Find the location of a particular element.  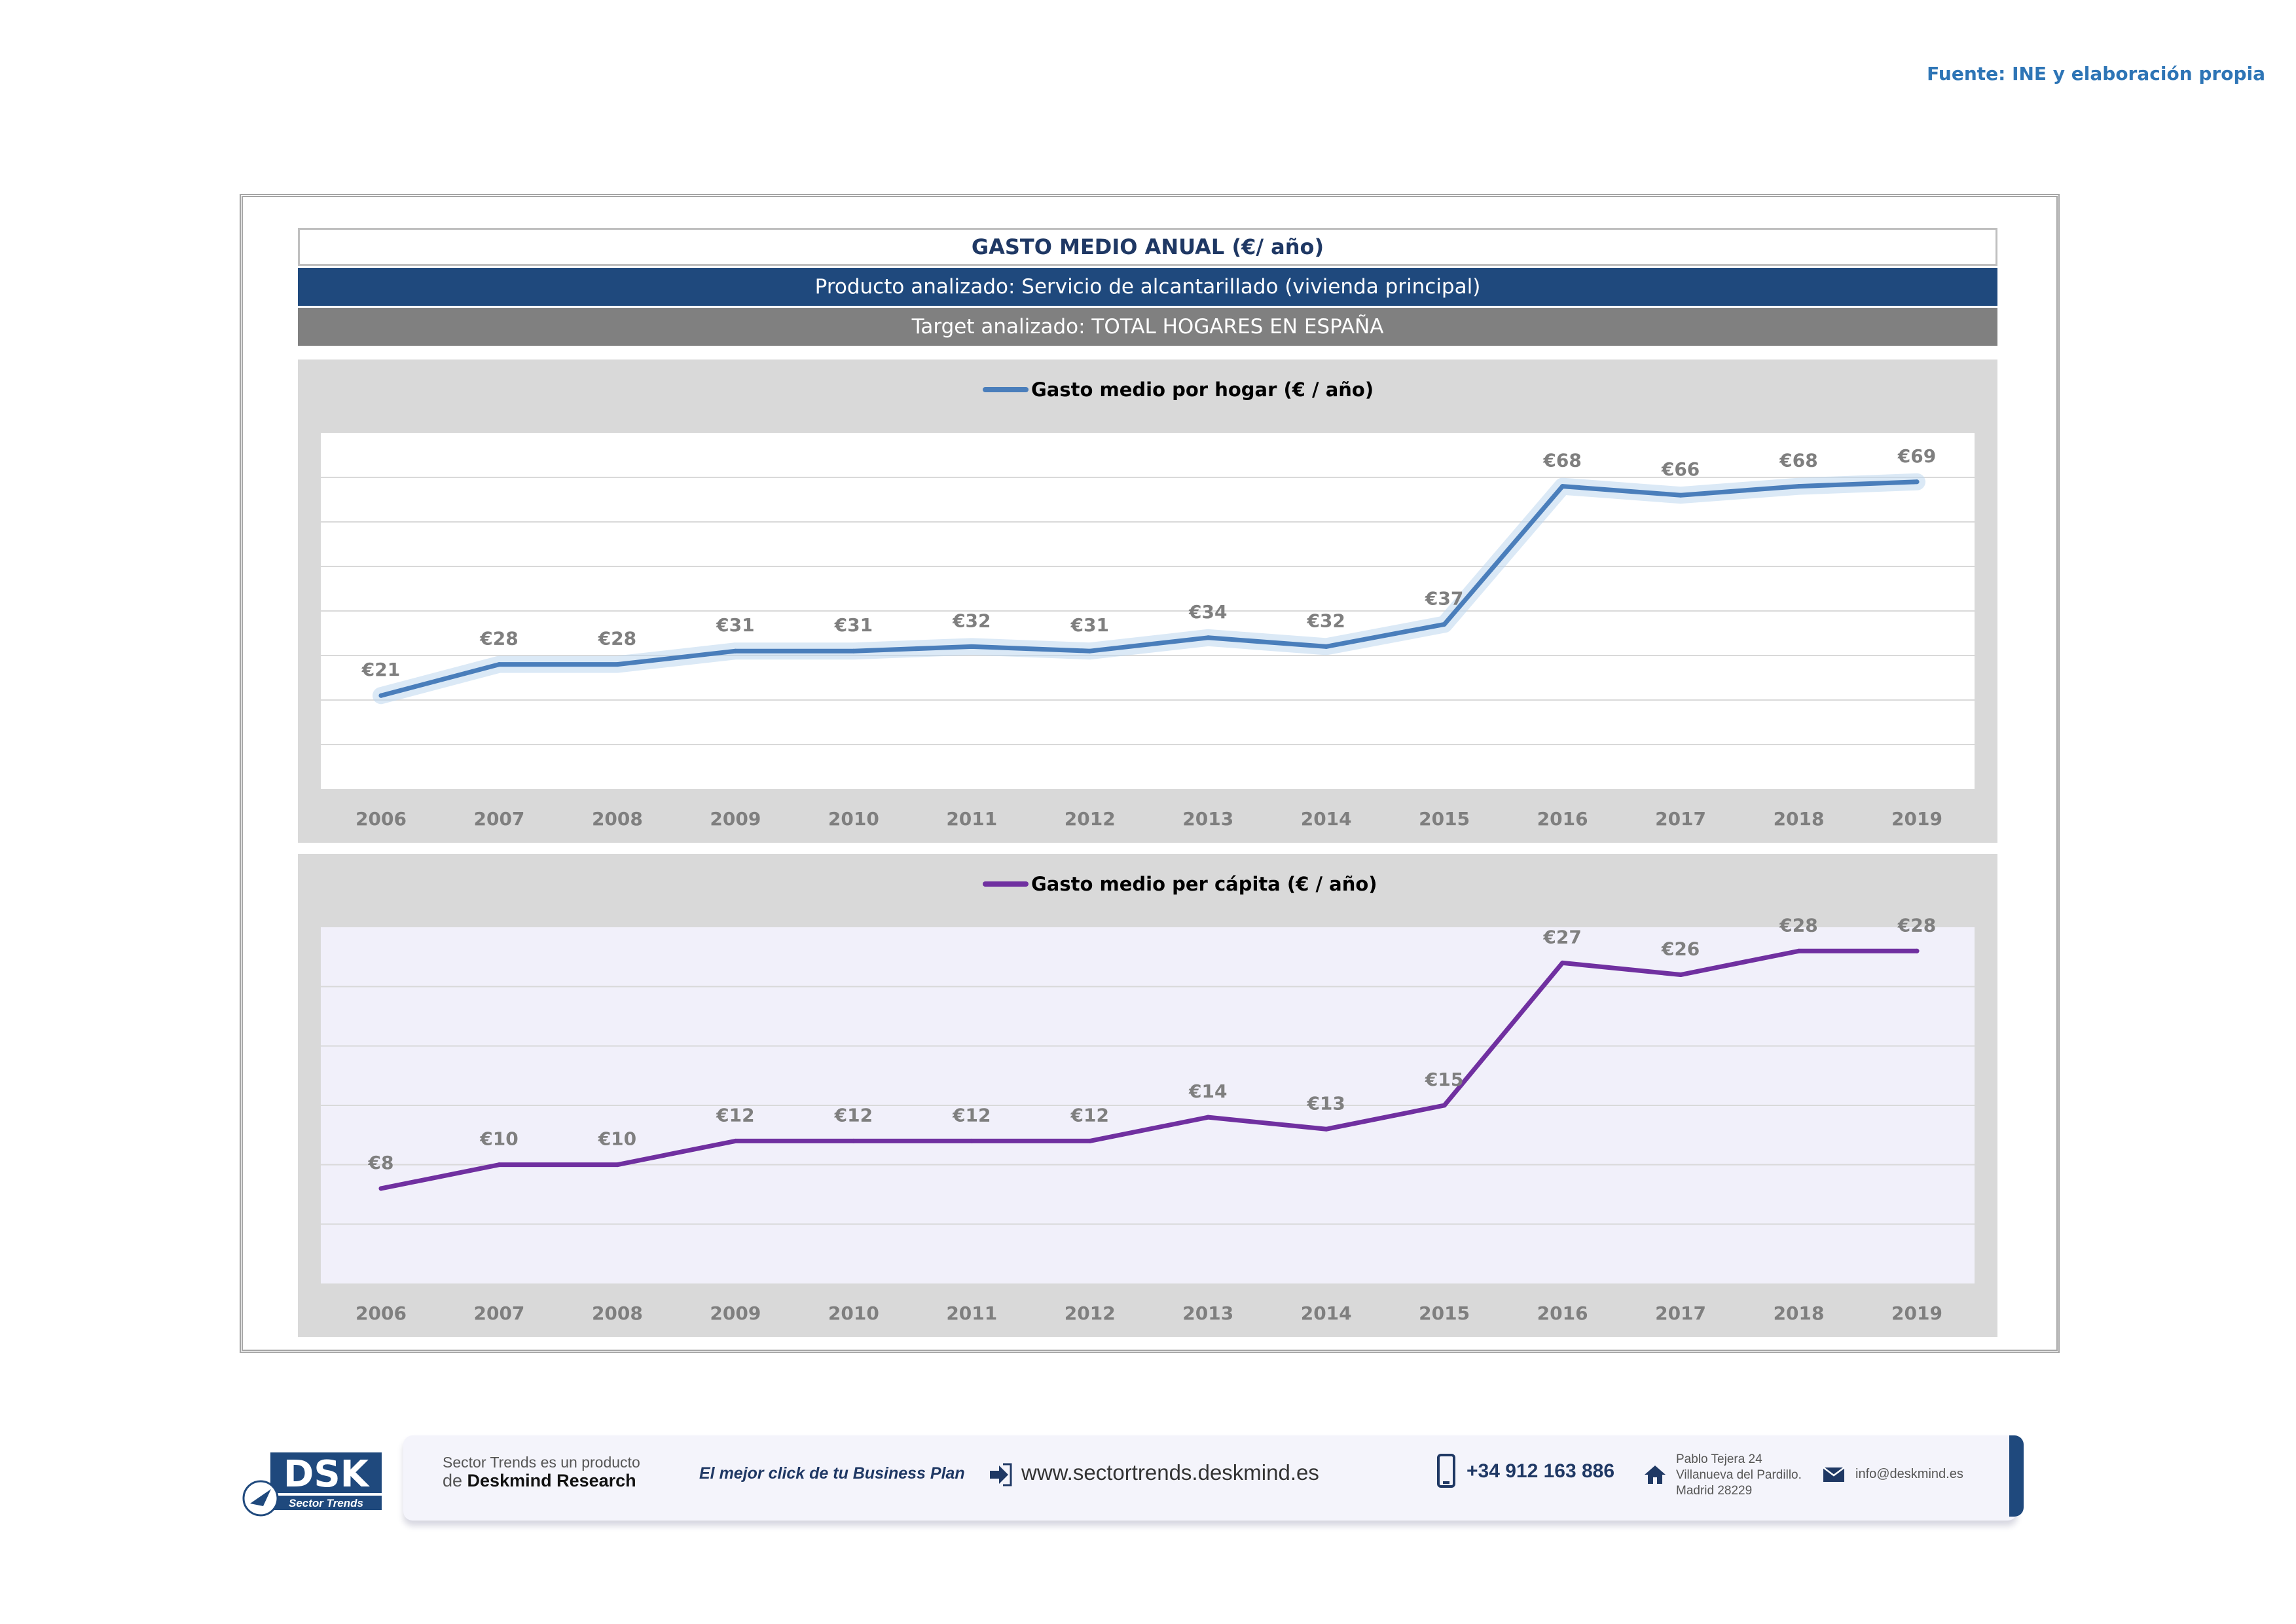

data-label-2013: €14 is located at coordinates (1207, 1091).